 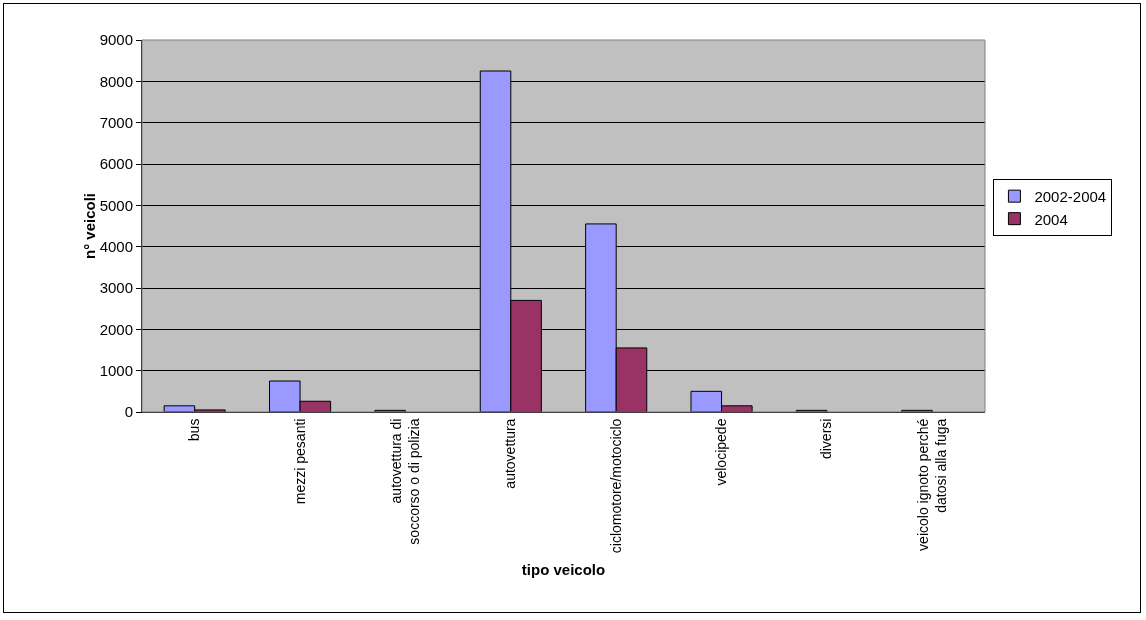 I want to click on x-tick-label: autovettura, so click(x=510, y=453).